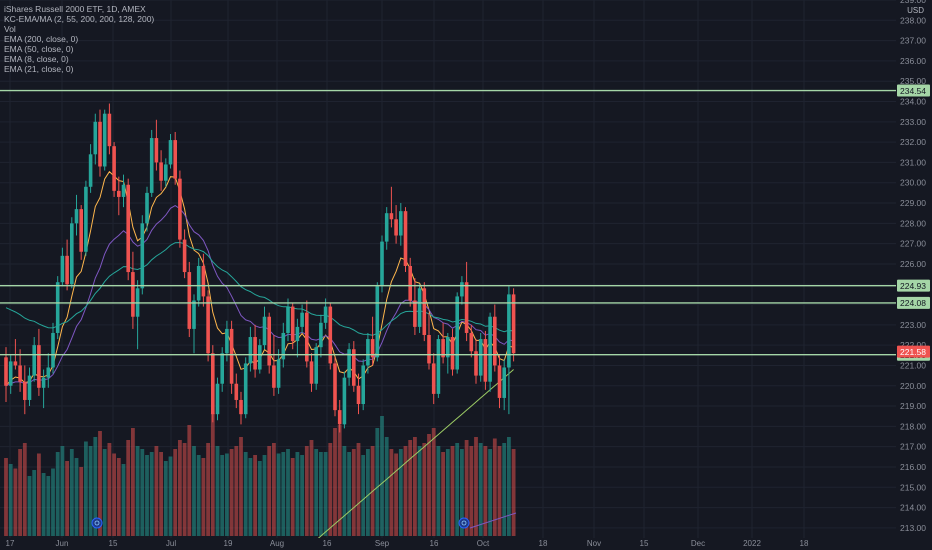 Image resolution: width=932 pixels, height=550 pixels. I want to click on price-tick-label: 216.00, so click(913, 467).